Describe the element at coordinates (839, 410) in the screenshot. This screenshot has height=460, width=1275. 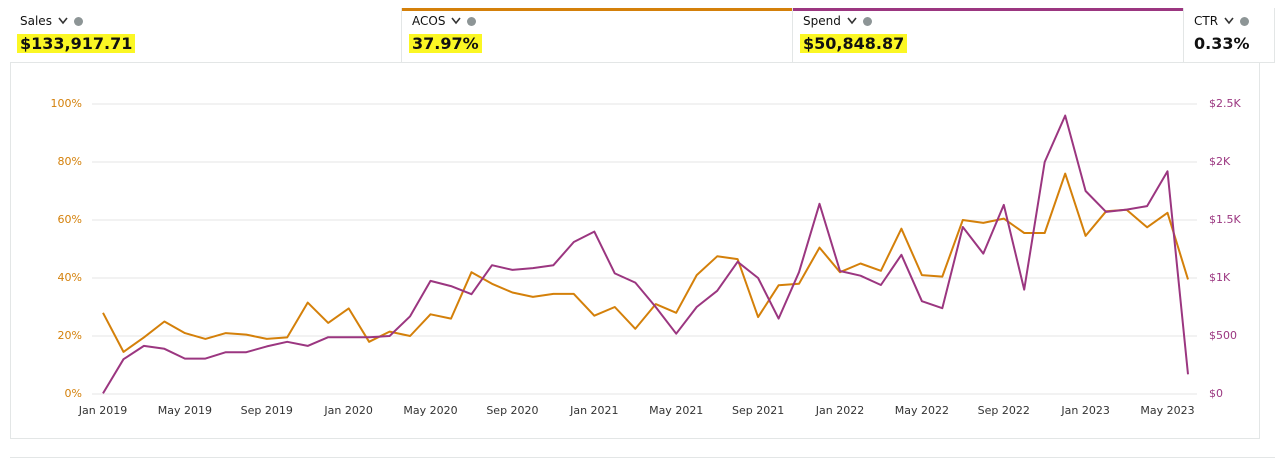
I see `x-tick-label: Jan 2022` at that location.